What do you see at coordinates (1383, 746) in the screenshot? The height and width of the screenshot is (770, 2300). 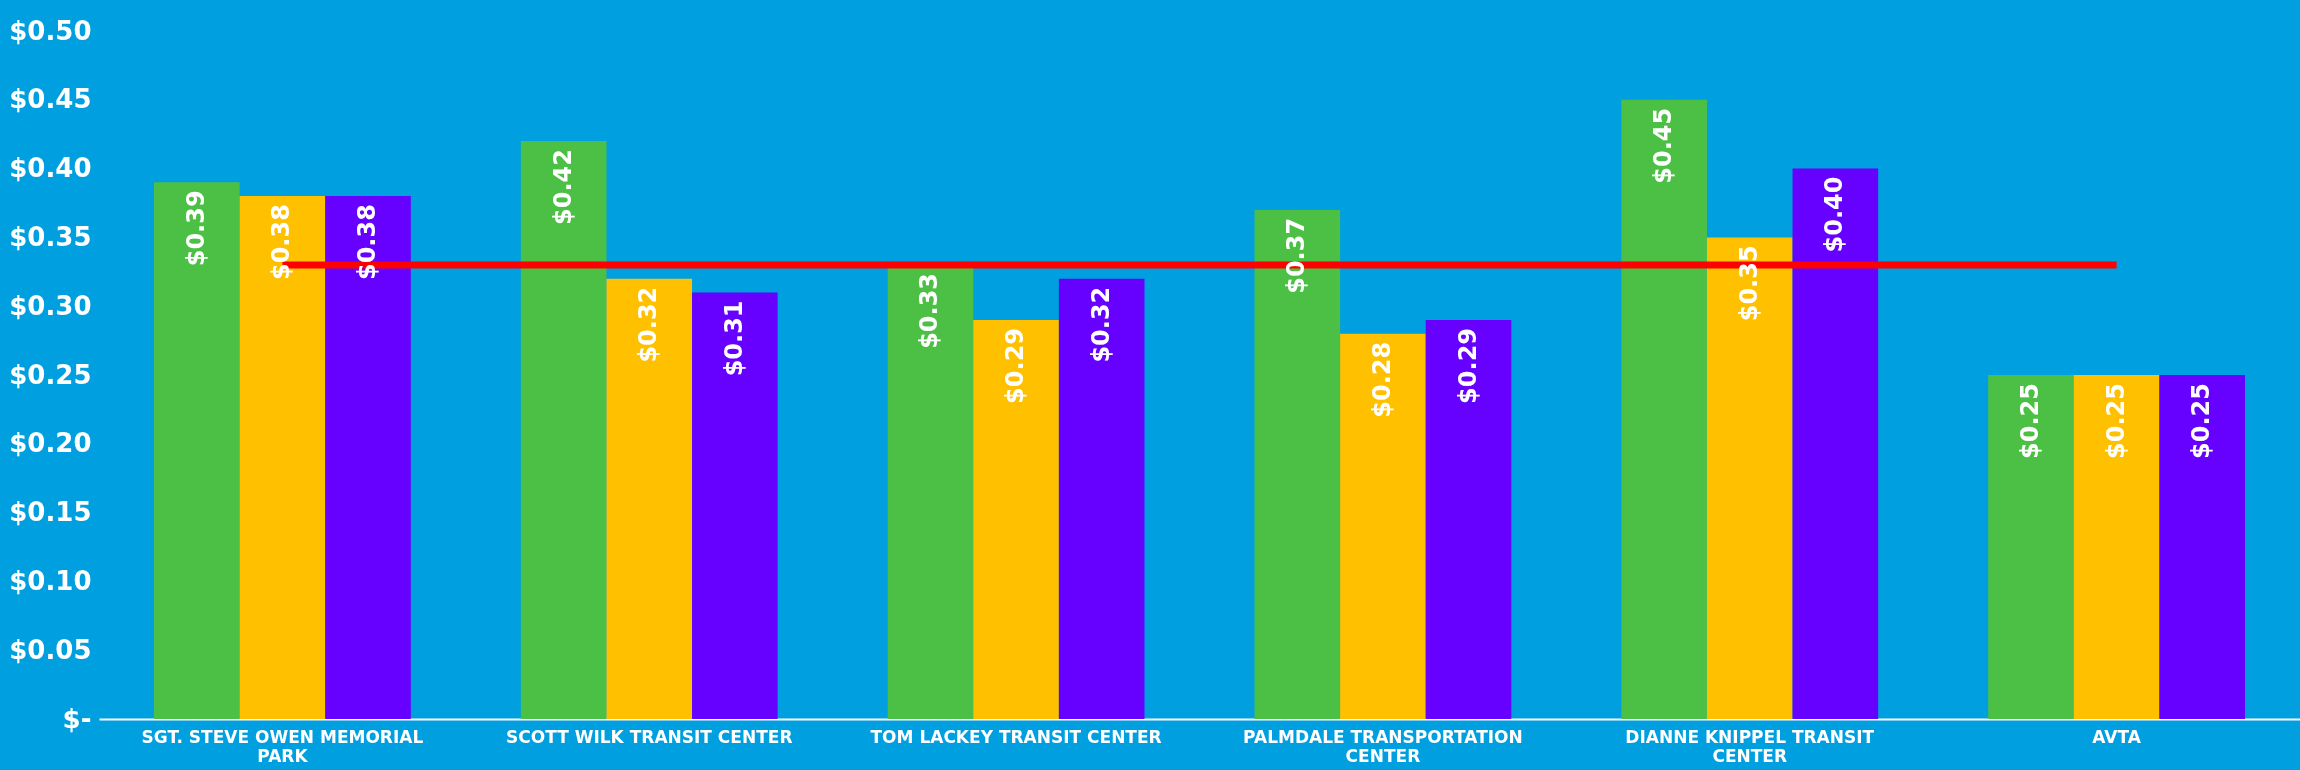 I see `x-tick-label: PALMDALE TRANSPORTATION CENTER` at bounding box center [1383, 746].